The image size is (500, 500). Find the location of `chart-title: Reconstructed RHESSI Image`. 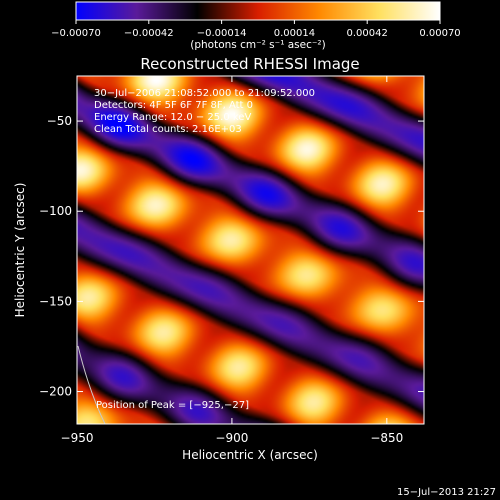

chart-title: Reconstructed RHESSI Image is located at coordinates (249, 64).